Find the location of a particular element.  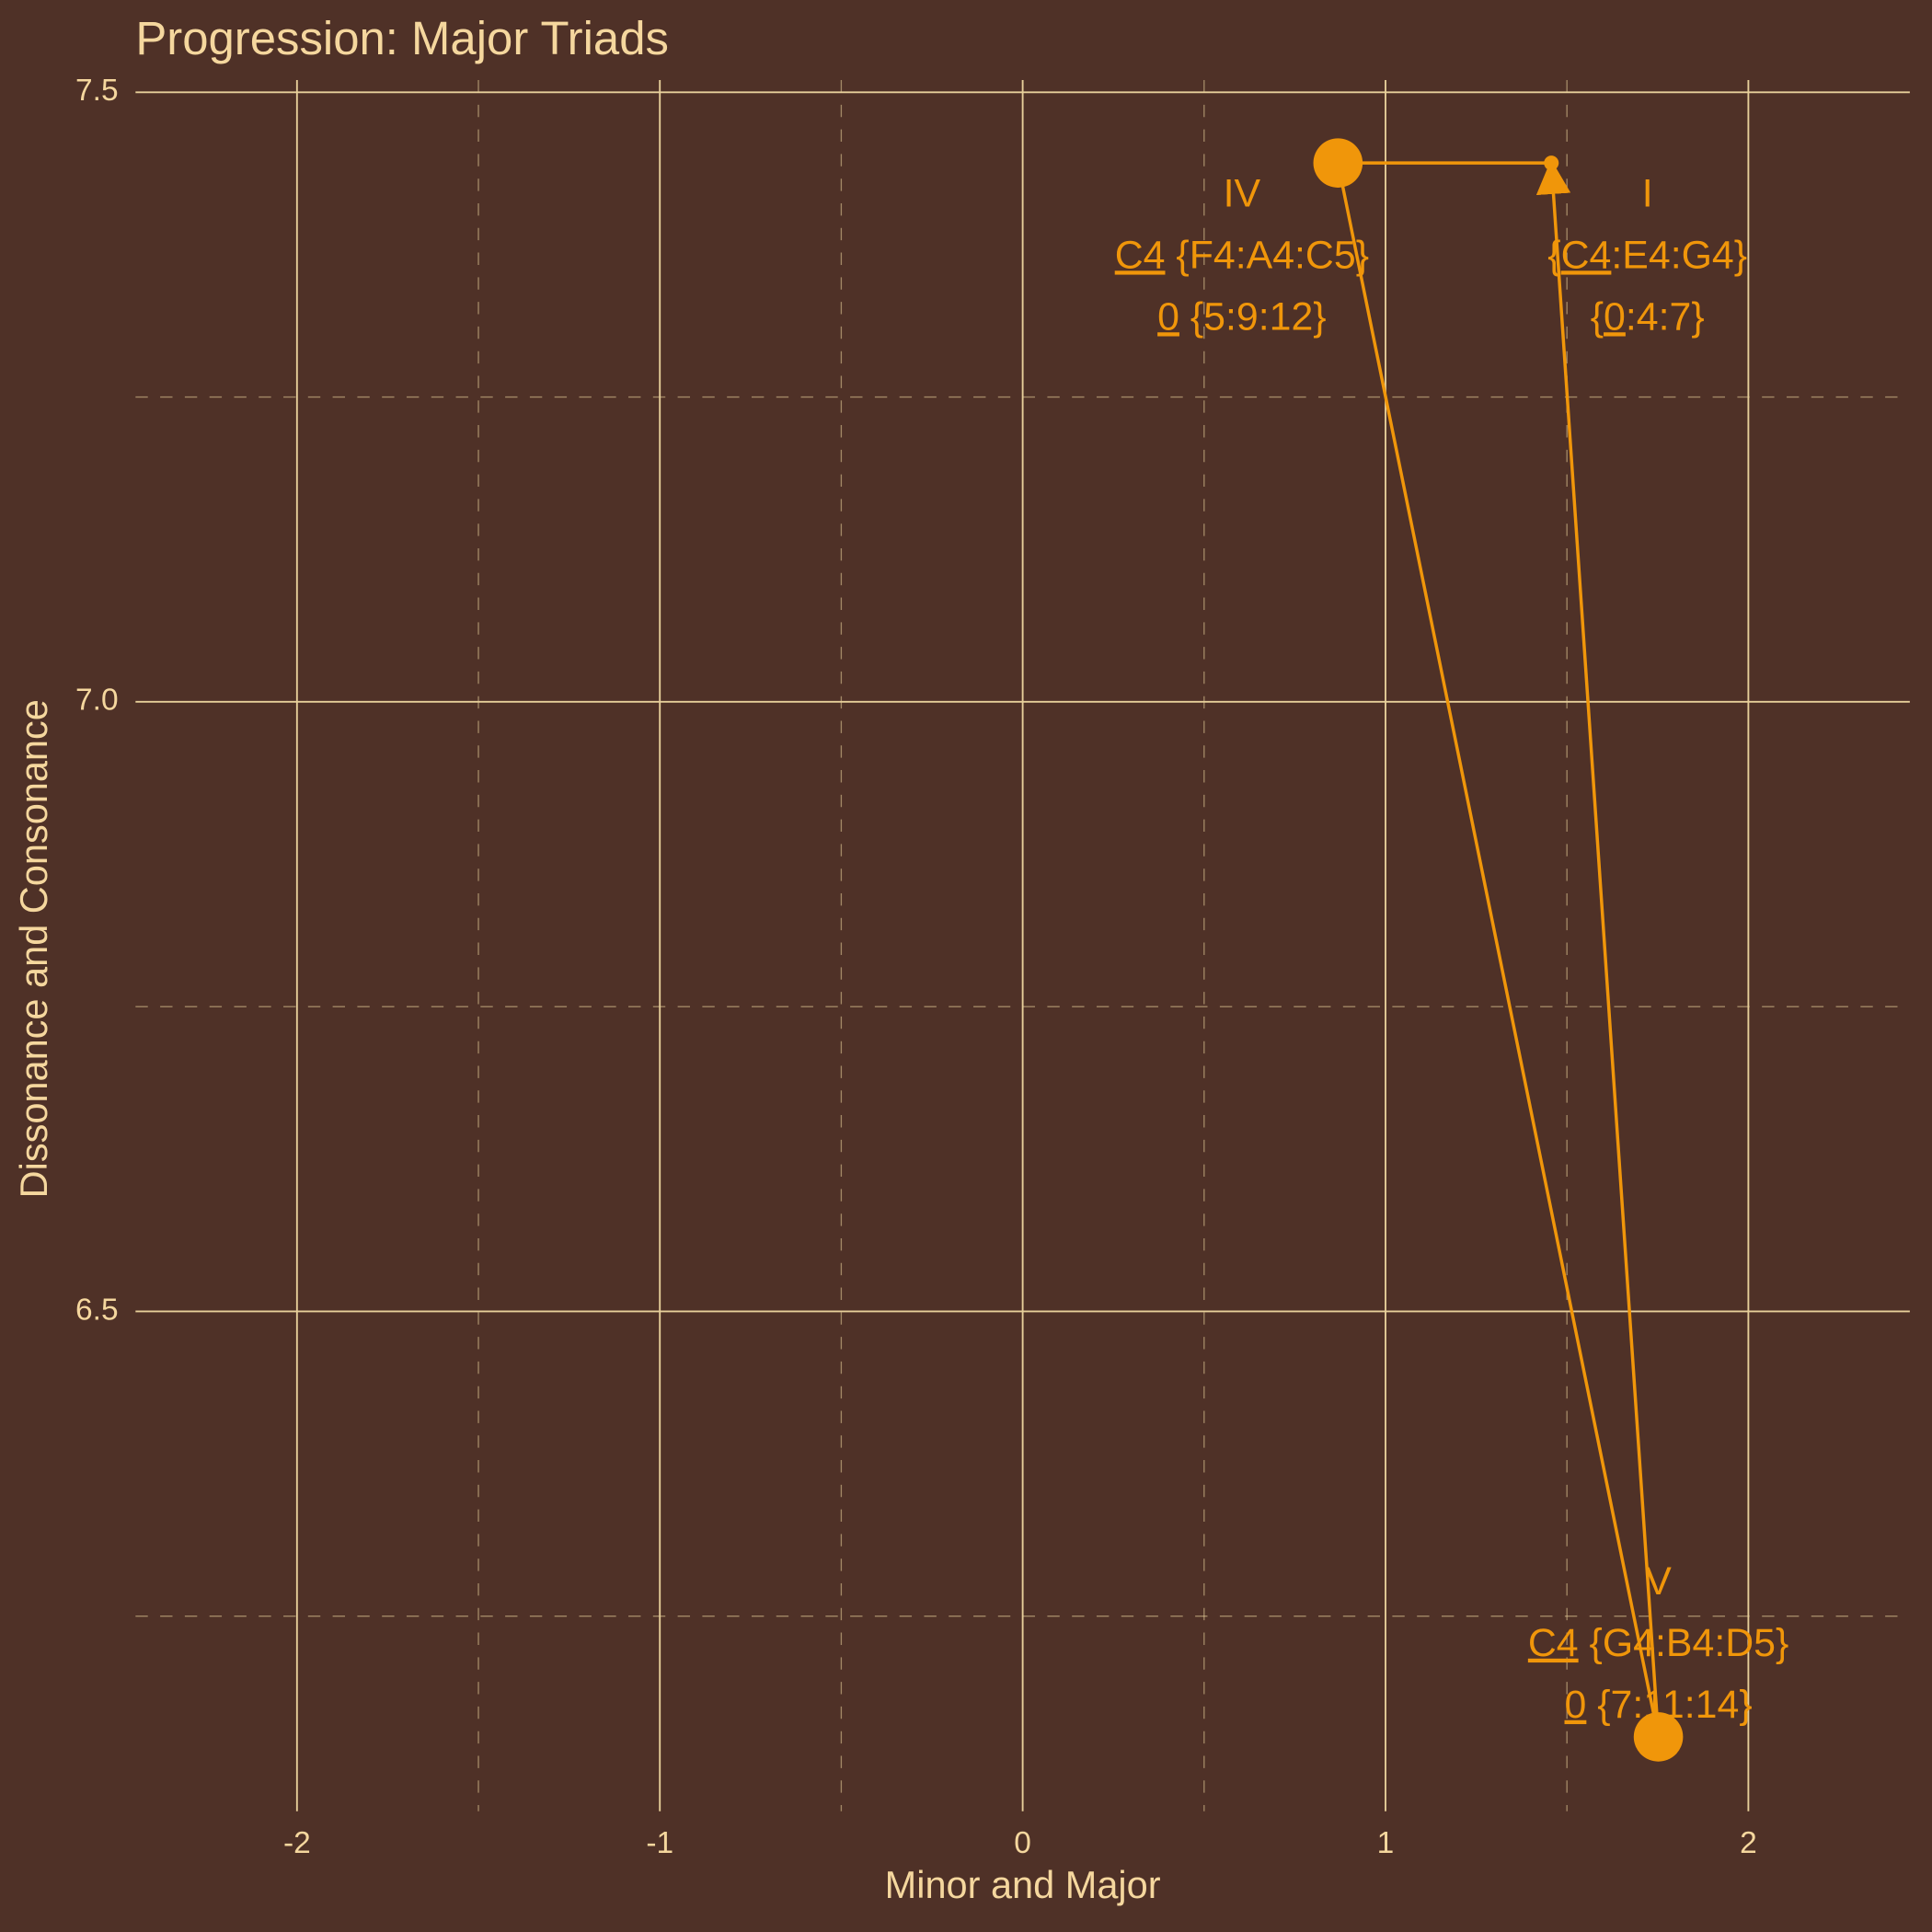

chord-label-segment: {G4:B4:D5} is located at coordinates (1684, 1643).